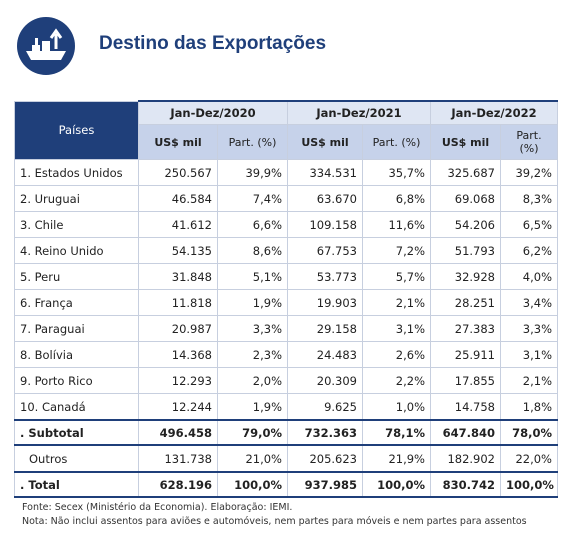 The width and height of the screenshot is (569, 538). Describe the element at coordinates (396, 276) in the screenshot. I see `cell: 5,7%` at that location.